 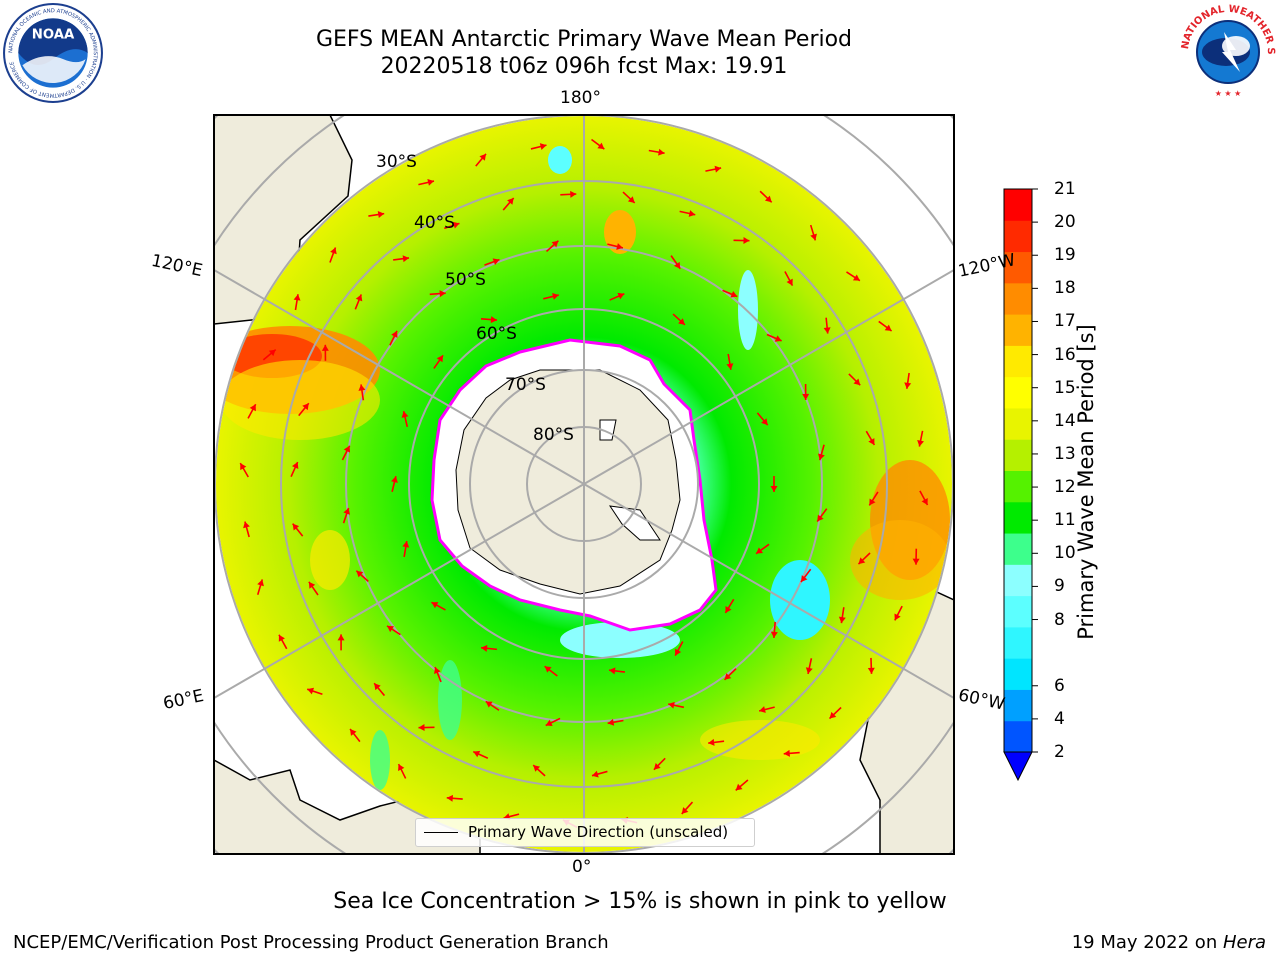 I want to click on colorbar-tick-label: 2, so click(x=1059, y=752).